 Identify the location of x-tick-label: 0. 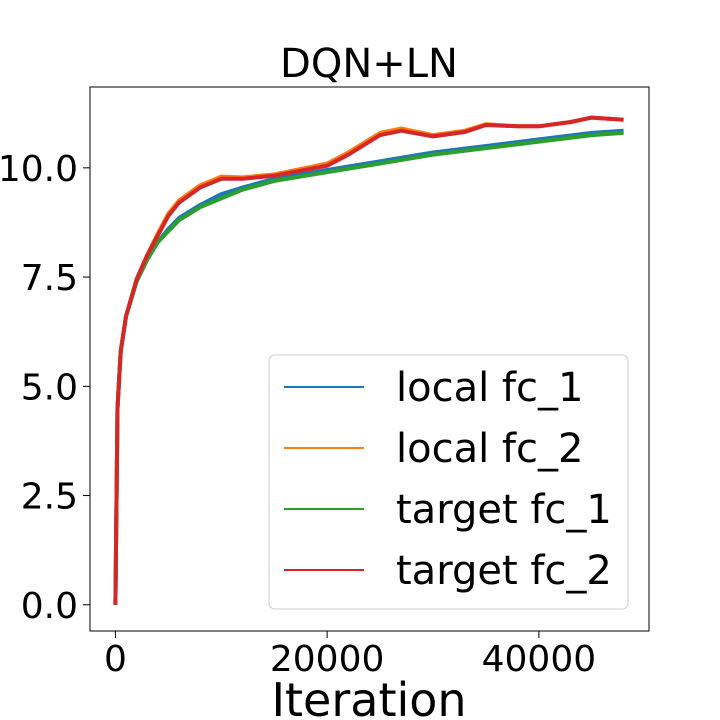
(115, 659).